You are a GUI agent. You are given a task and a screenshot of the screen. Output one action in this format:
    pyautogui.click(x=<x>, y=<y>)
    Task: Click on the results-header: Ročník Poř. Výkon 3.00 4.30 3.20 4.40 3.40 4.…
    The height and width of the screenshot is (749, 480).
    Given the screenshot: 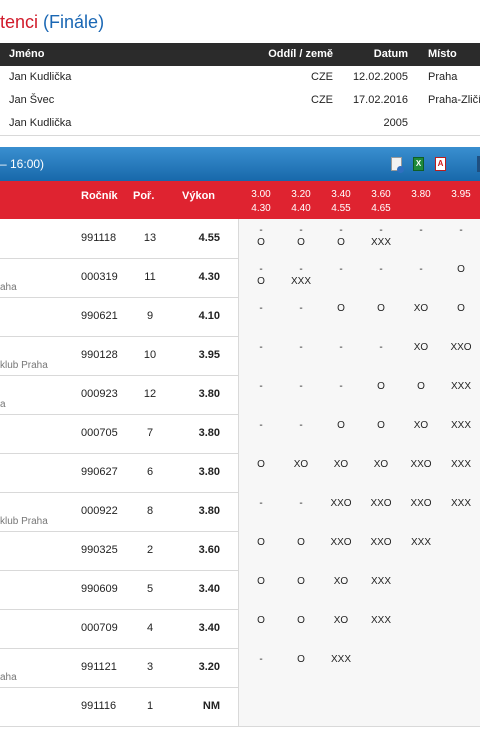 What is the action you would take?
    pyautogui.click(x=240, y=200)
    